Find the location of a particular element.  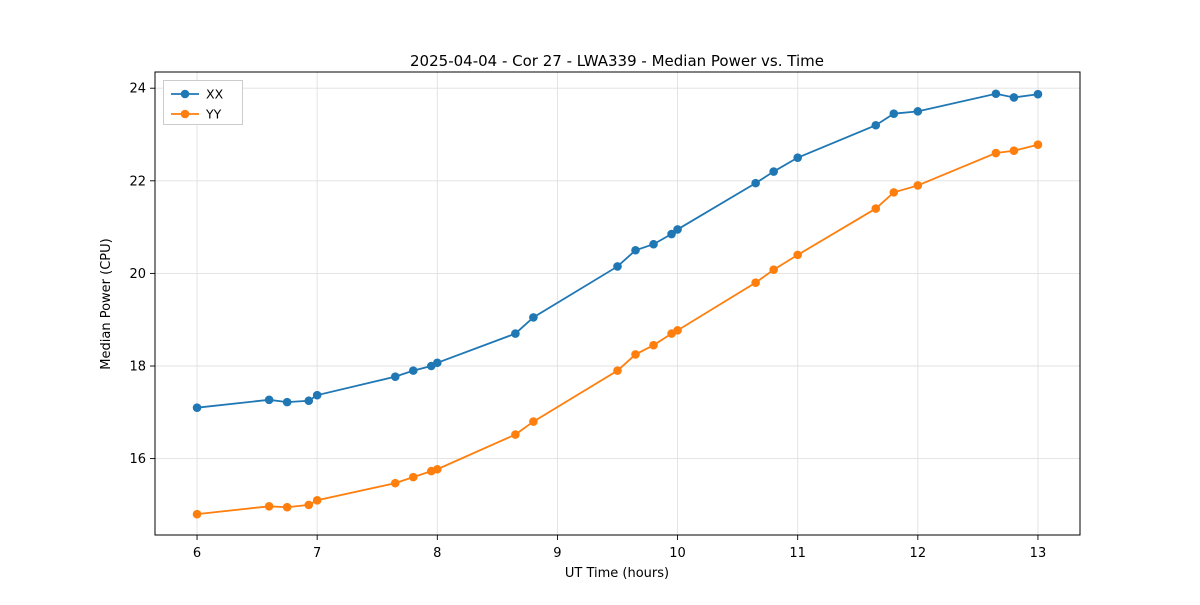

legend-label-XX: XX is located at coordinates (215, 94).